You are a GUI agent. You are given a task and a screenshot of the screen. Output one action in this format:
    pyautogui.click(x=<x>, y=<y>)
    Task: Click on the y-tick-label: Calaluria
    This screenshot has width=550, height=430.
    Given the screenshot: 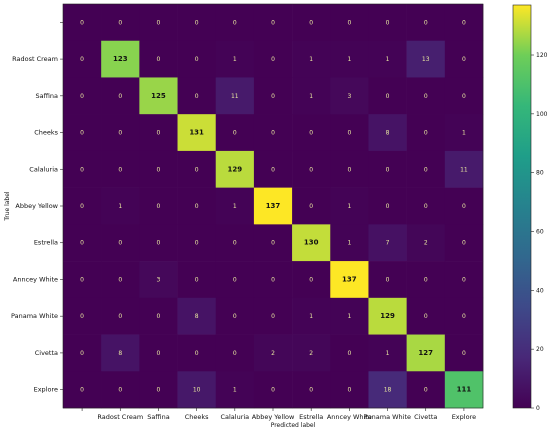 What is the action you would take?
    pyautogui.click(x=43, y=169)
    